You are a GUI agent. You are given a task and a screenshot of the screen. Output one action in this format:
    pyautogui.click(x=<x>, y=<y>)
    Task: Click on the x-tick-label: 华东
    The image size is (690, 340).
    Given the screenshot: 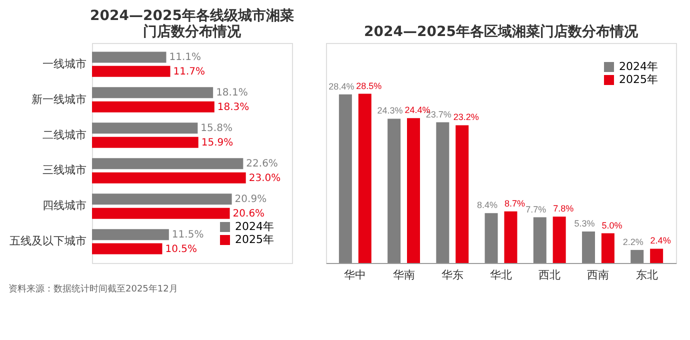 What is the action you would take?
    pyautogui.click(x=452, y=275)
    